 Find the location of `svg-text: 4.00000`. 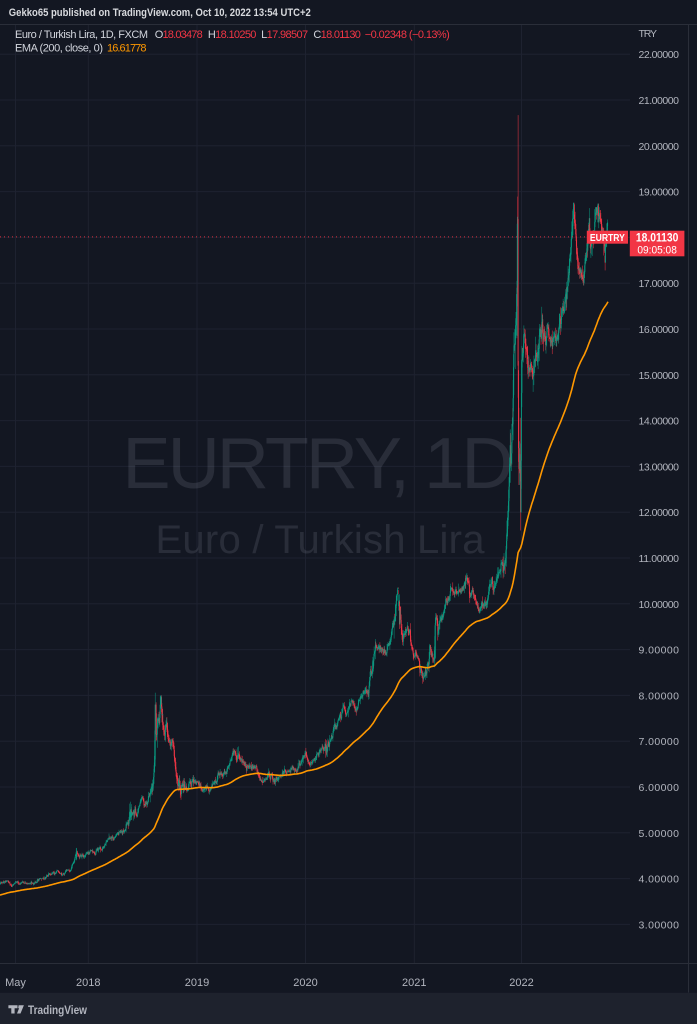

svg-text: 4.00000 is located at coordinates (659, 880).